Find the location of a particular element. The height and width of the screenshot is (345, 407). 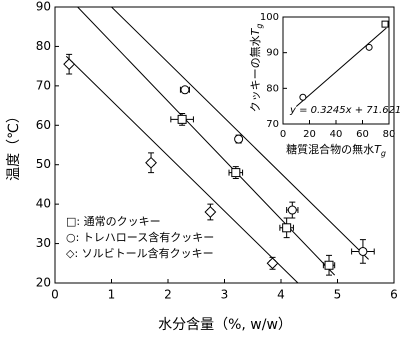

legend-entry: □: 通常のクッキー is located at coordinates (113, 221).